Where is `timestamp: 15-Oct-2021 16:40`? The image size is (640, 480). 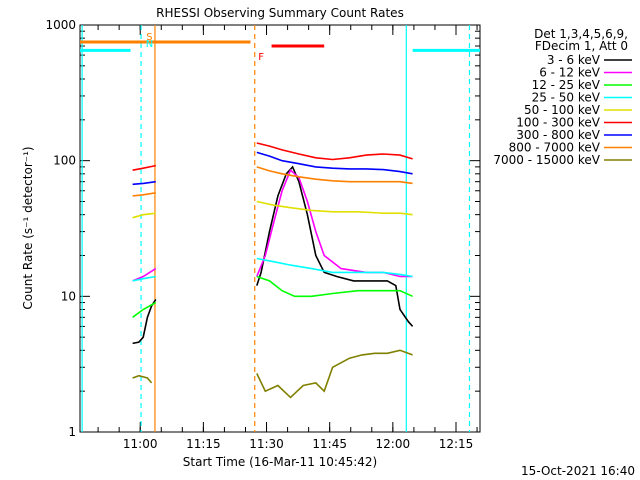 timestamp: 15-Oct-2021 16:40 is located at coordinates (578, 471).